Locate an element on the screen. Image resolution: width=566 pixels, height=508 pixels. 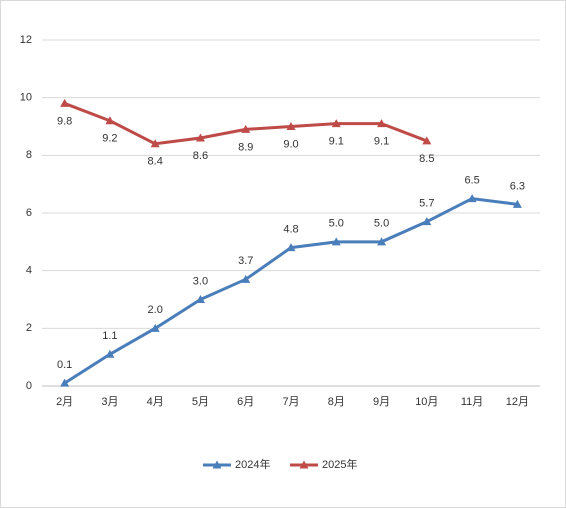
data-label: 1.1 is located at coordinates (109, 336).